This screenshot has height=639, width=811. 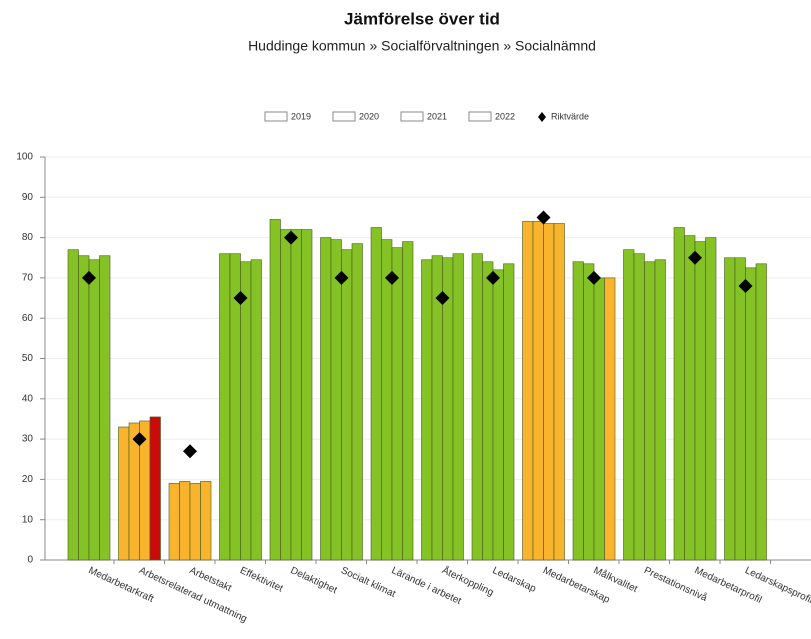 What do you see at coordinates (570, 116) in the screenshot?
I see `legend-label: Riktvärde` at bounding box center [570, 116].